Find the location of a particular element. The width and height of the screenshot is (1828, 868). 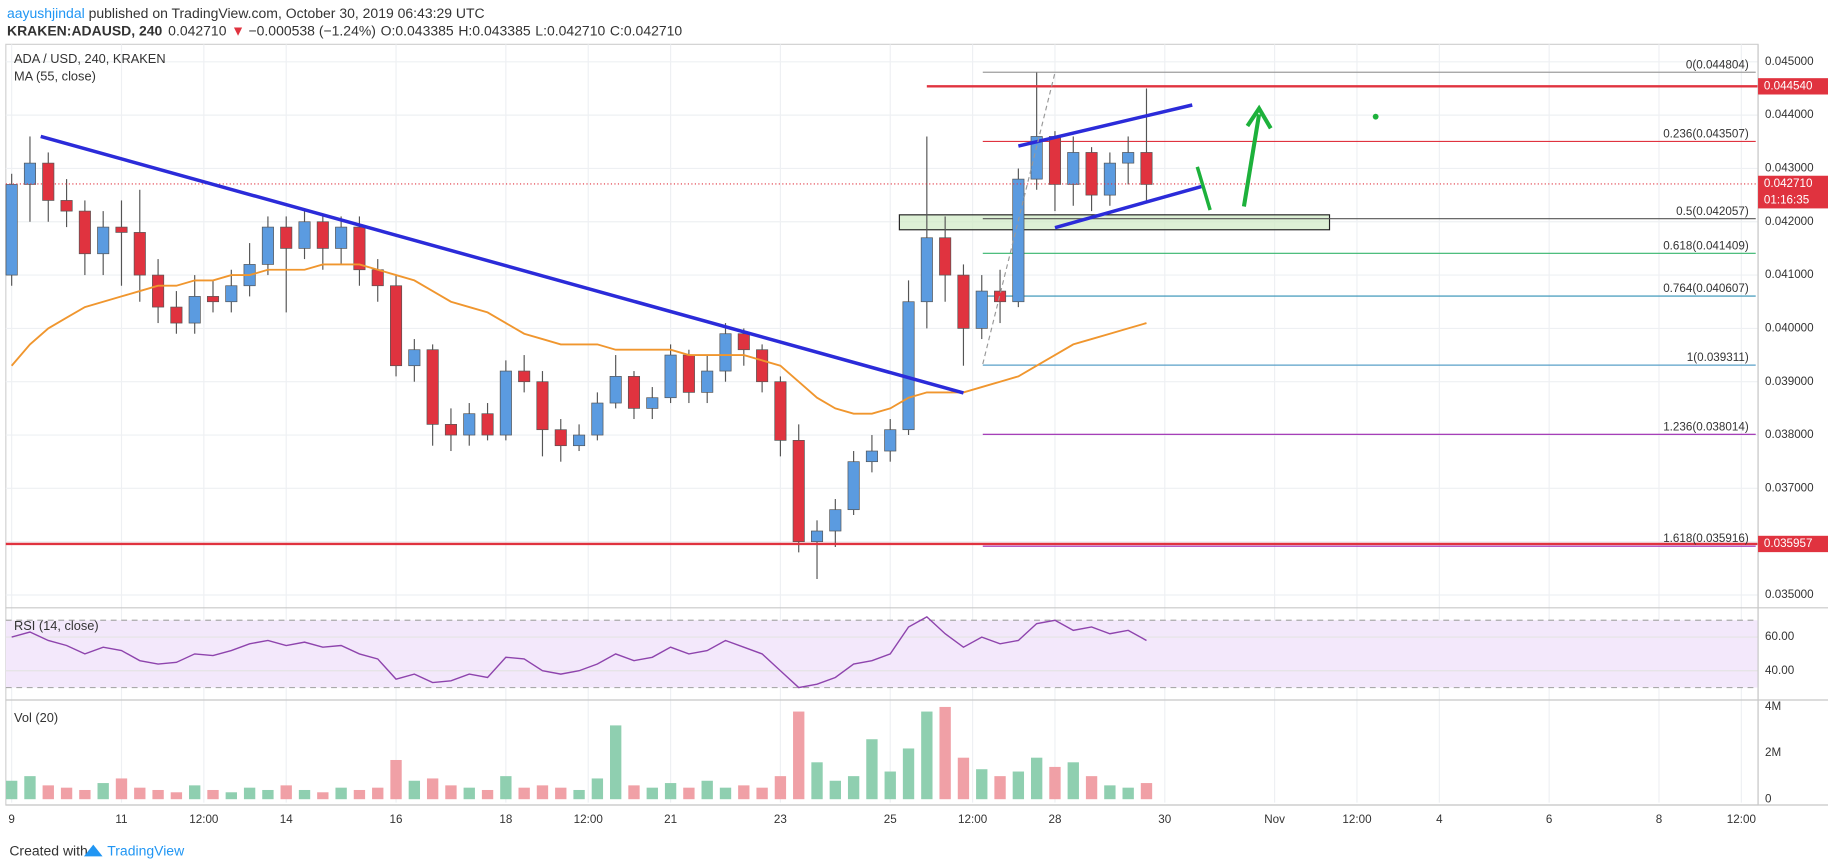

volume-tick-label: 0 is located at coordinates (1768, 798).